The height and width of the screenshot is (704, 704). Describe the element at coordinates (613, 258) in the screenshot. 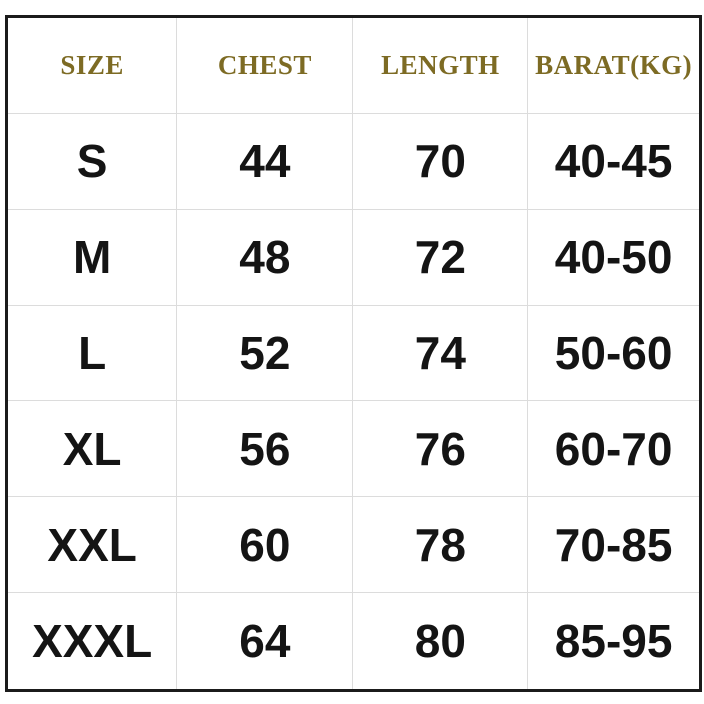

I see `cell-barat-m: 40-50` at that location.